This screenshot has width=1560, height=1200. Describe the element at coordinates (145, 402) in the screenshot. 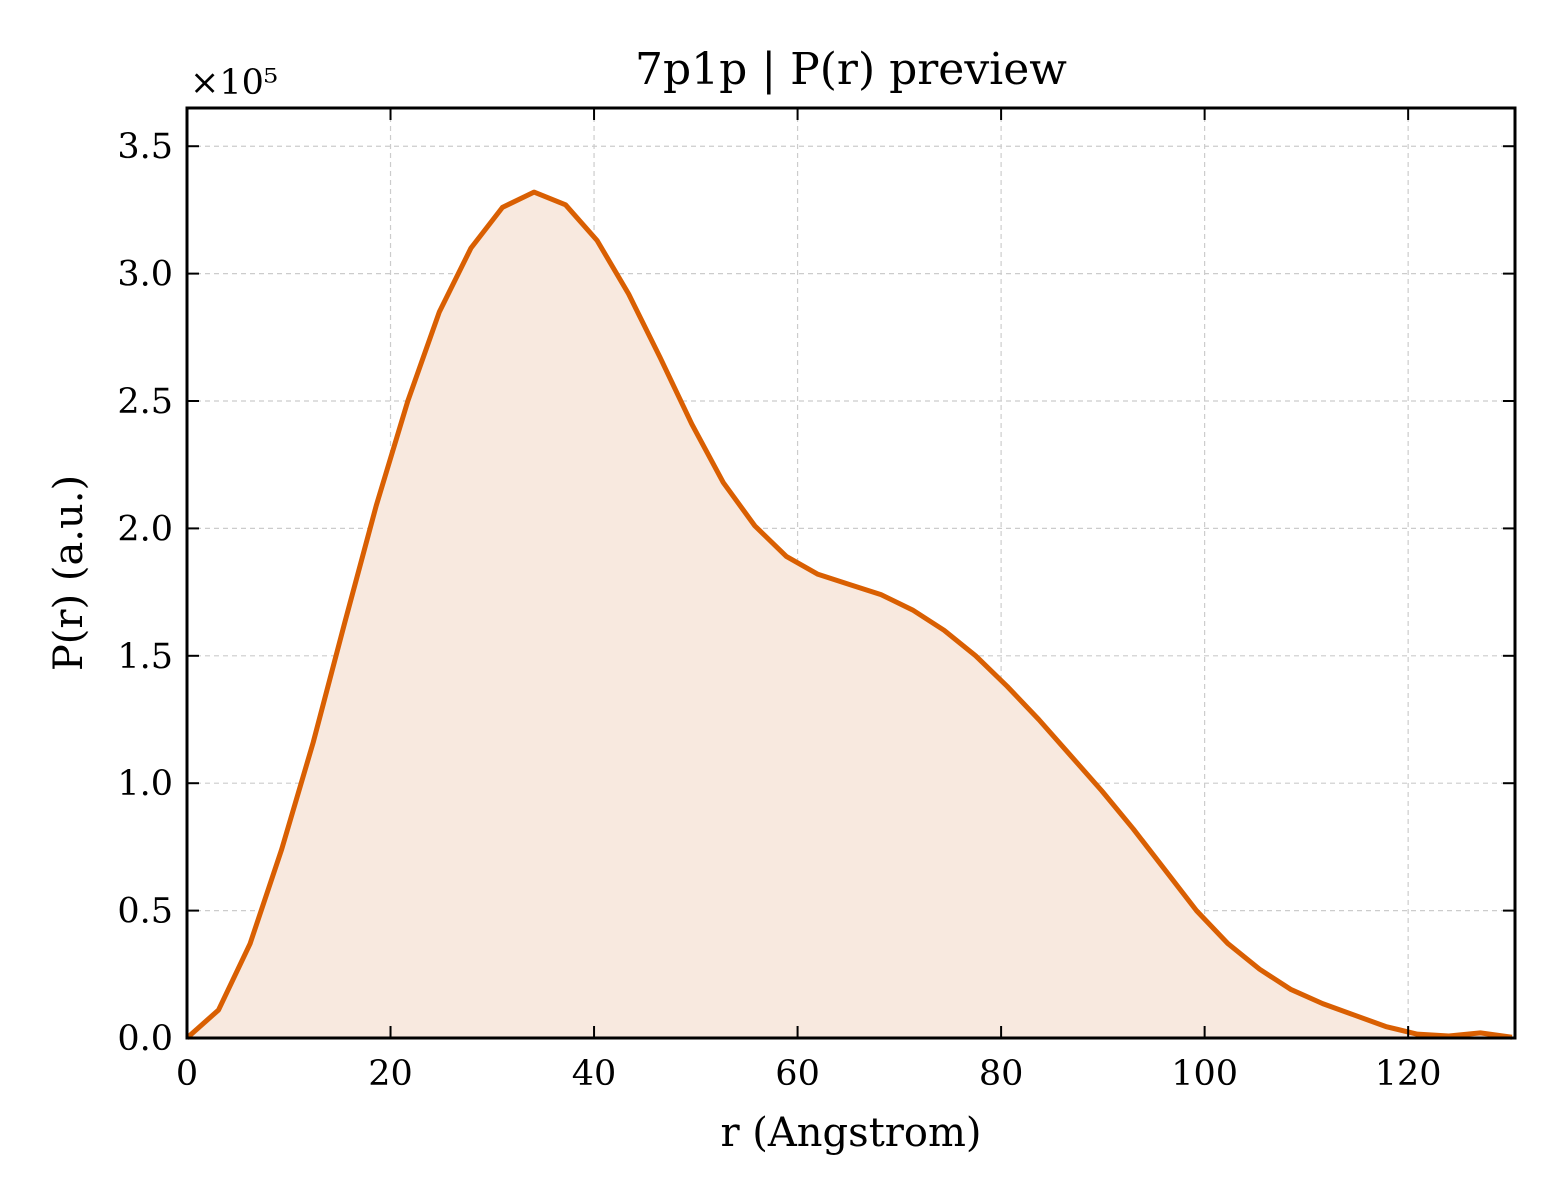

I see `y-tick-label: 2.5` at that location.